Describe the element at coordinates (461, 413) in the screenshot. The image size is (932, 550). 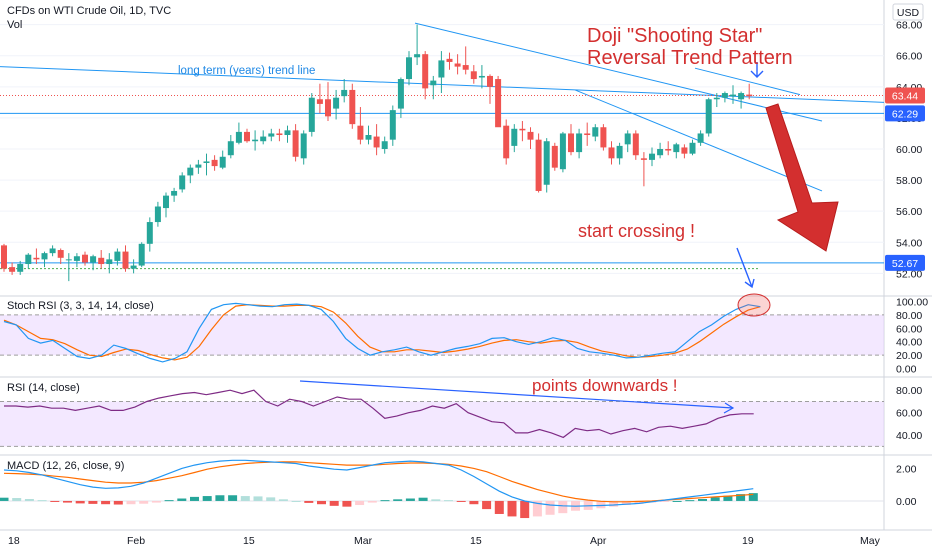
I see `rsi-pane: 40.00 60.00 80.00` at that location.